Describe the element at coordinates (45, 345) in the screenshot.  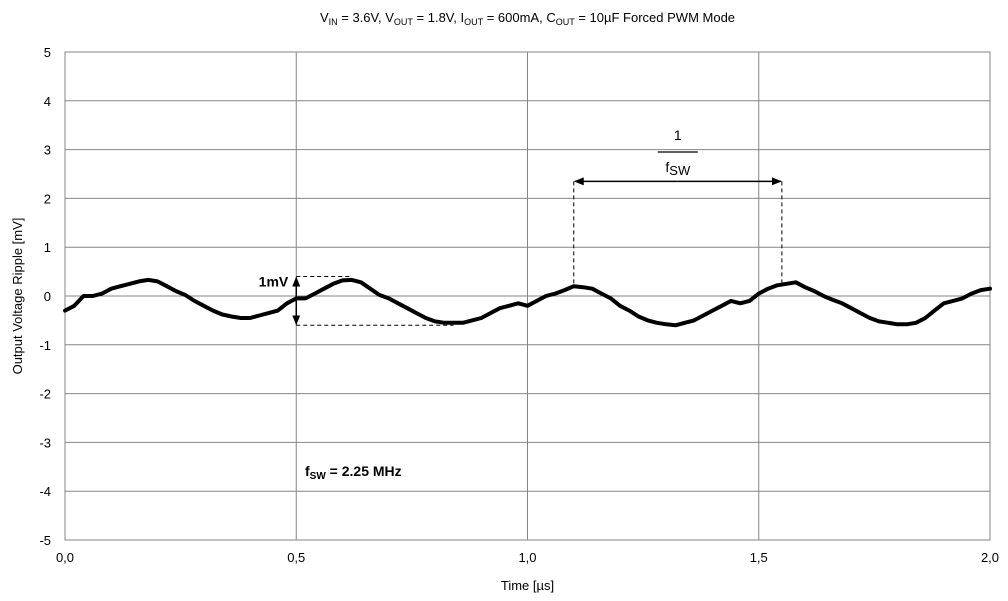
I see `y-tick-label: -1` at that location.